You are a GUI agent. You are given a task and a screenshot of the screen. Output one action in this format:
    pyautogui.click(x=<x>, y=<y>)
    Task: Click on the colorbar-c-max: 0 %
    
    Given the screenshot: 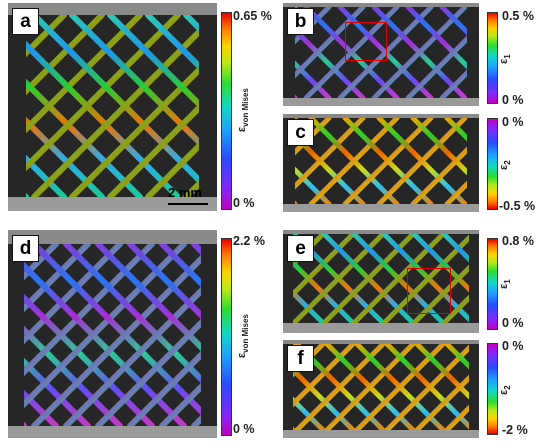 What is the action you would take?
    pyautogui.click(x=513, y=122)
    